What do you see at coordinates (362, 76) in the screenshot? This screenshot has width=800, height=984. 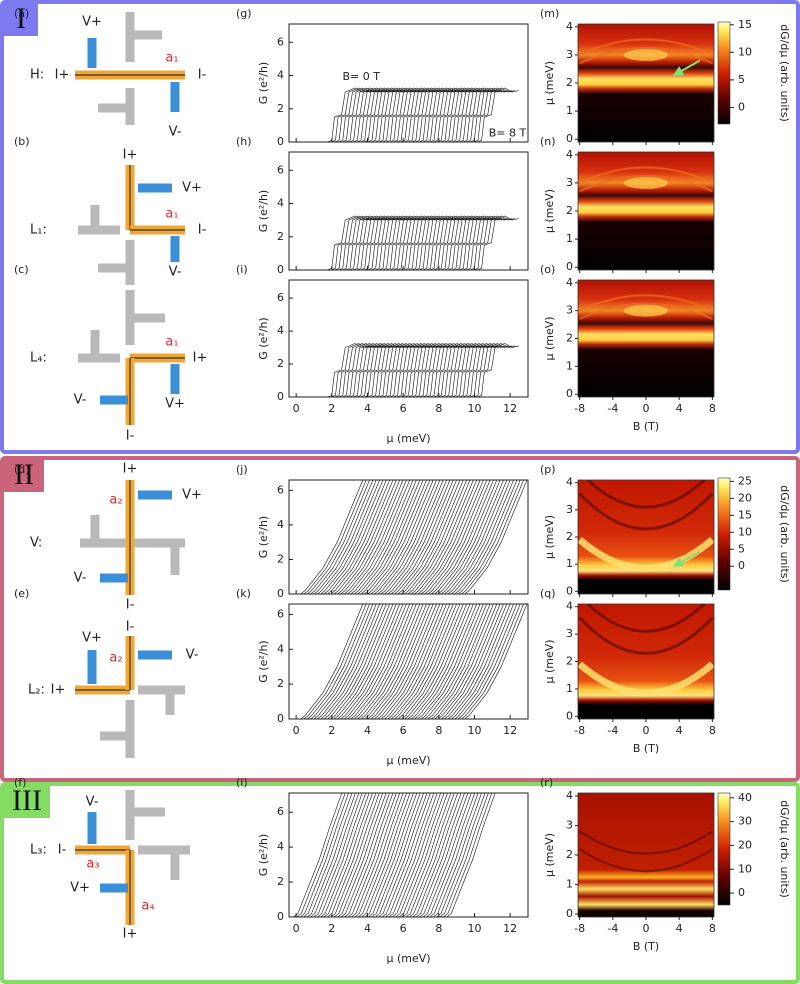 I see `annotation: B= 0 T` at bounding box center [362, 76].